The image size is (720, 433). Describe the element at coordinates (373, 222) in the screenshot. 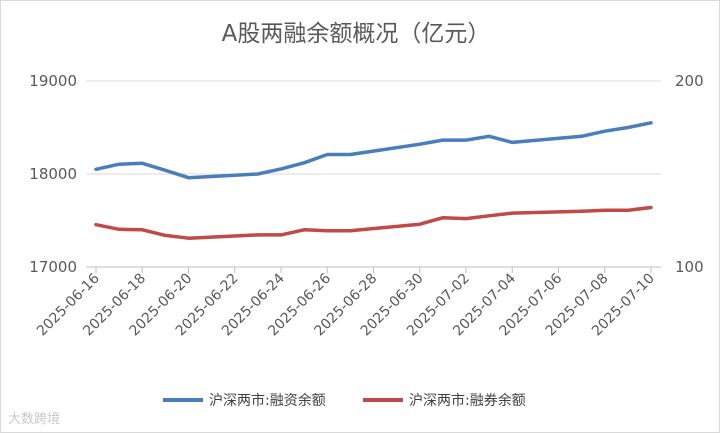

I see `series-line-securities-lending-balance` at that location.